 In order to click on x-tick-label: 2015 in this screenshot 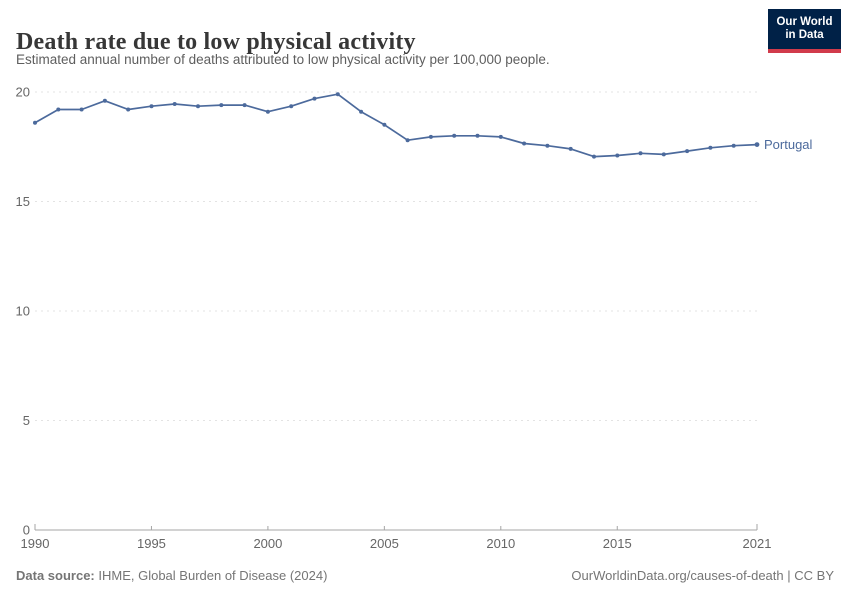, I will do `click(617, 543)`.